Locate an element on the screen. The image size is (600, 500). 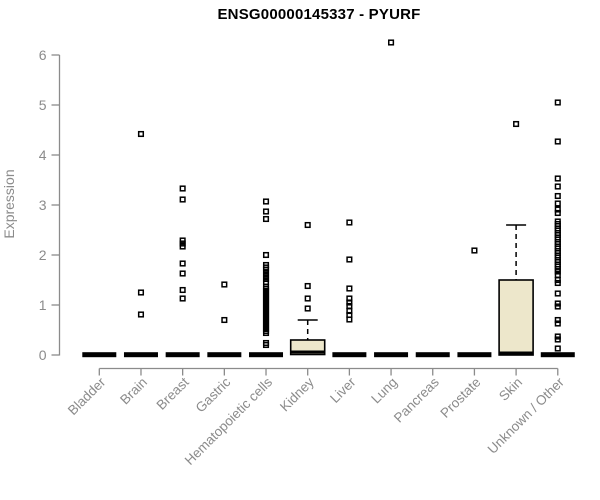
y-tick-label: 5 is located at coordinates (43, 105).